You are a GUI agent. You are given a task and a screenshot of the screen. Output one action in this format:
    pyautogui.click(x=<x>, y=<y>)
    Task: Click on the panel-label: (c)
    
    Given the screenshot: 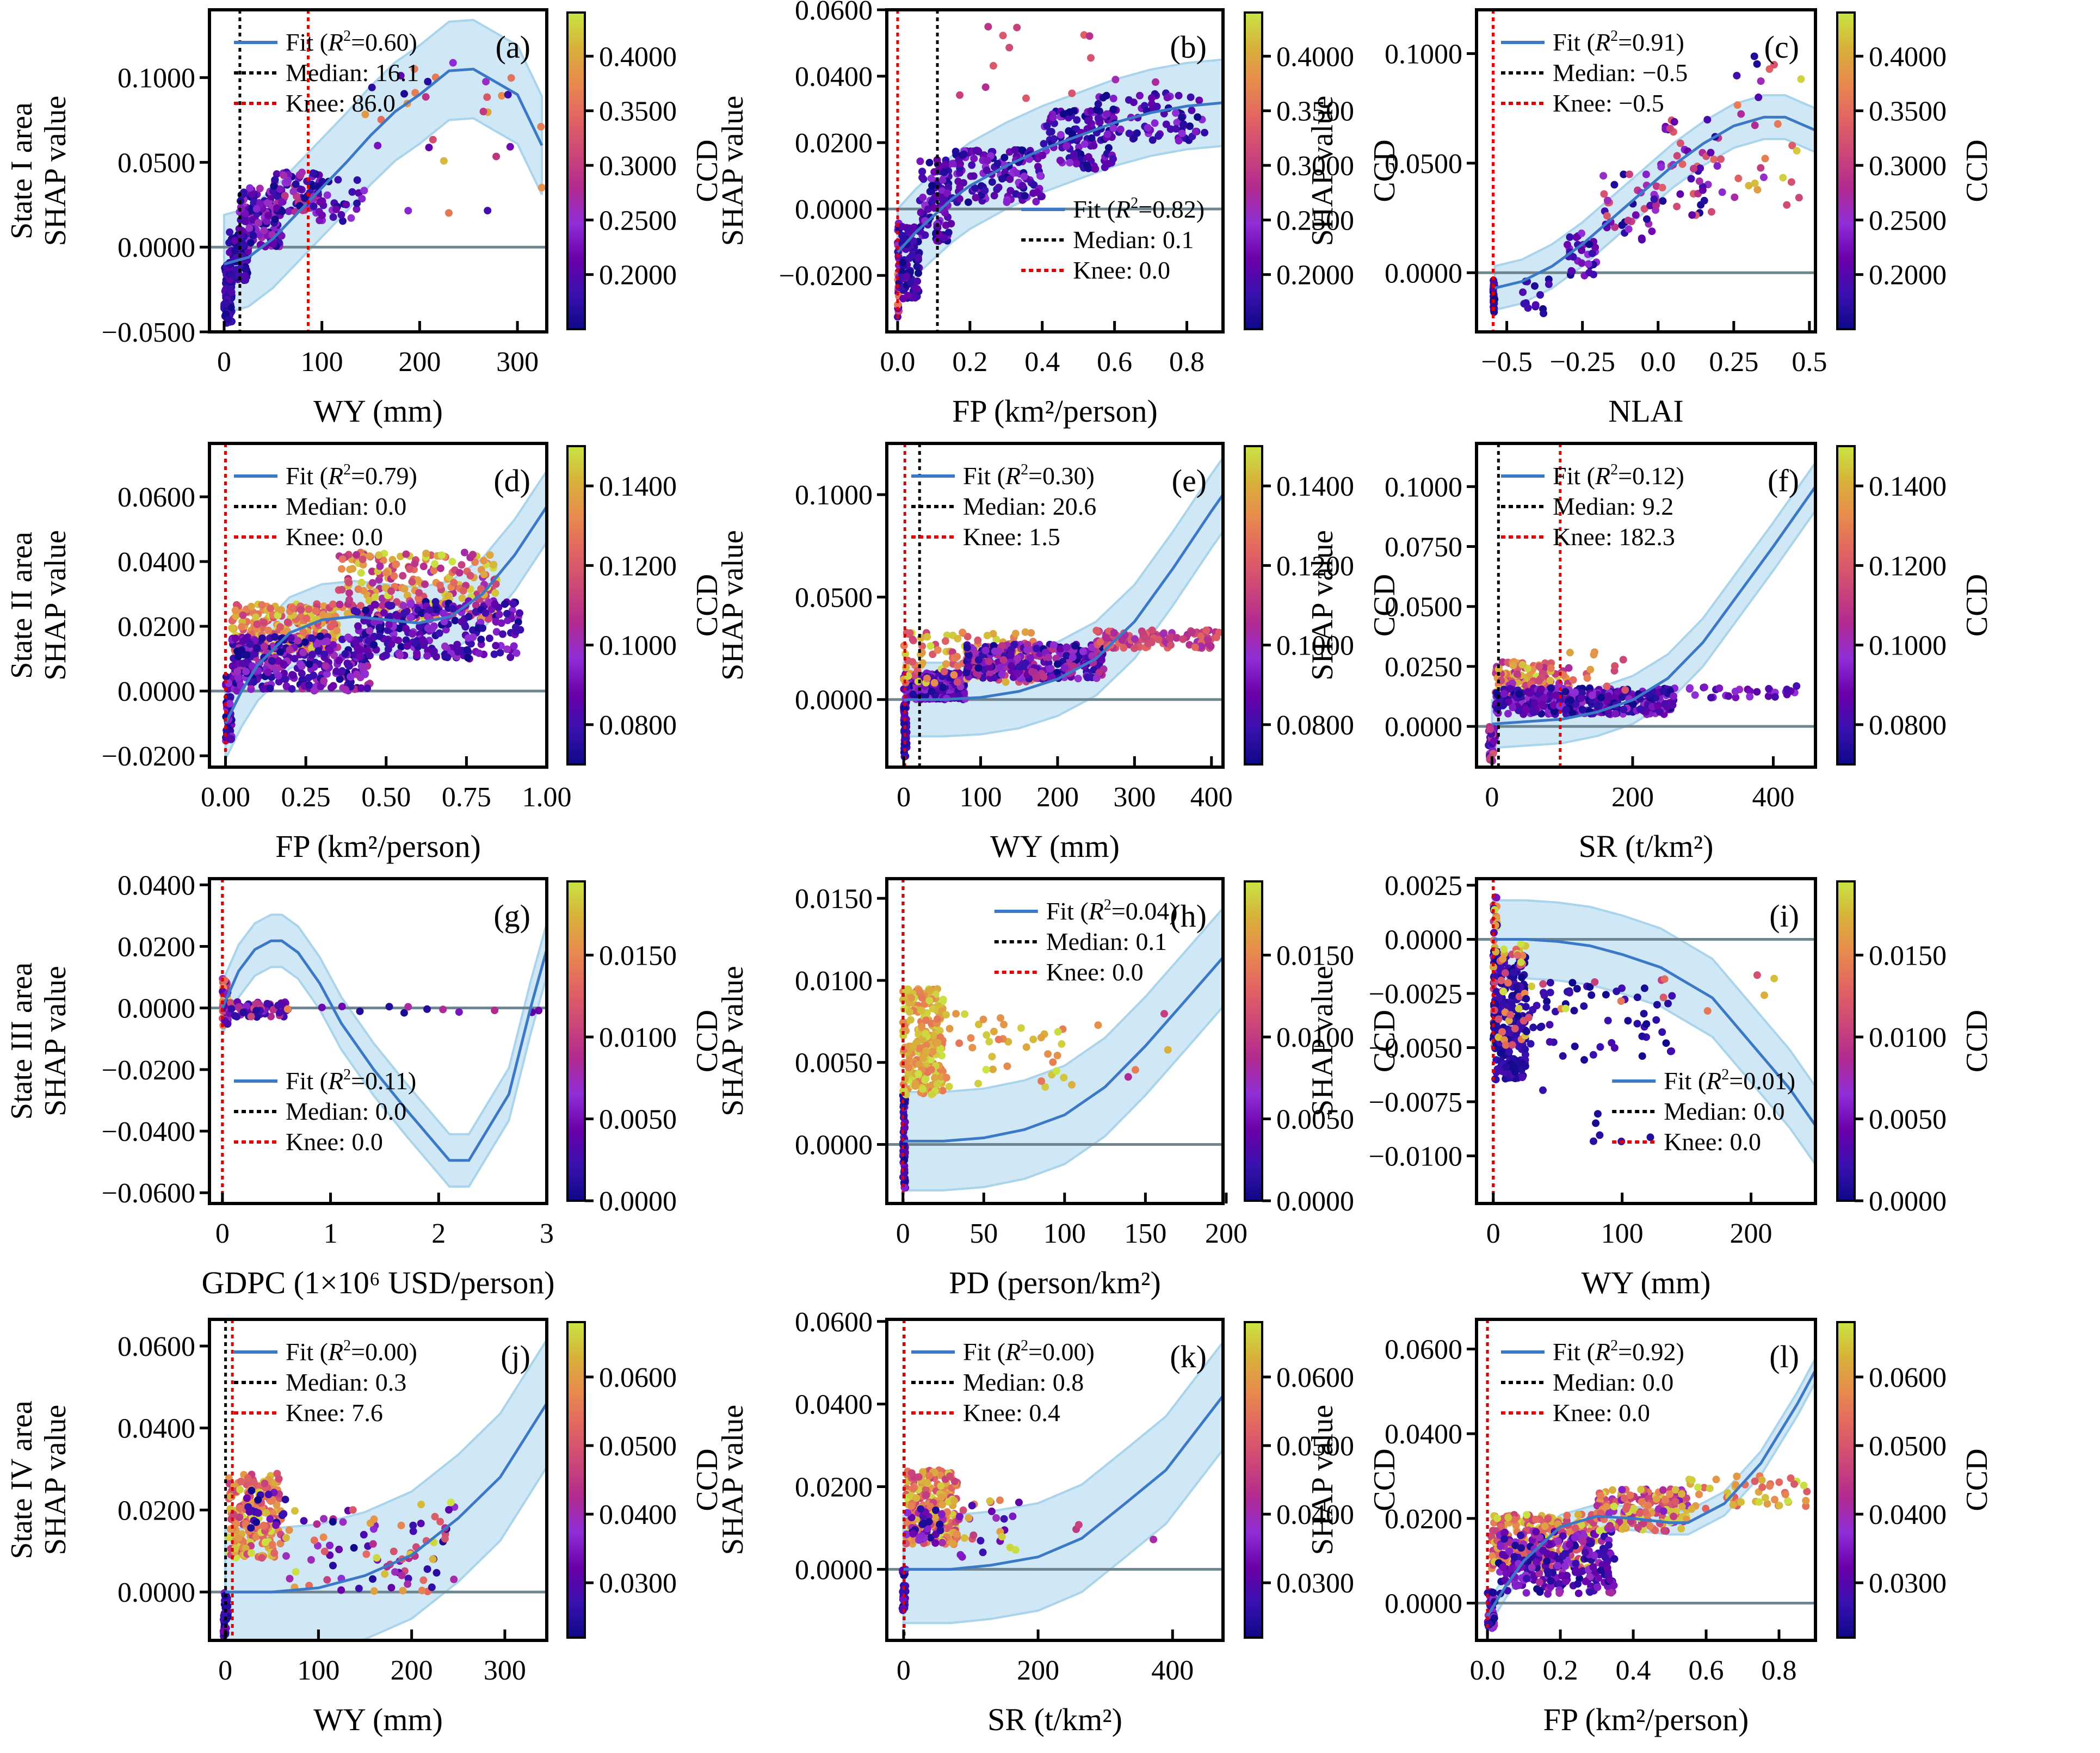 What is the action you would take?
    pyautogui.click(x=1782, y=47)
    